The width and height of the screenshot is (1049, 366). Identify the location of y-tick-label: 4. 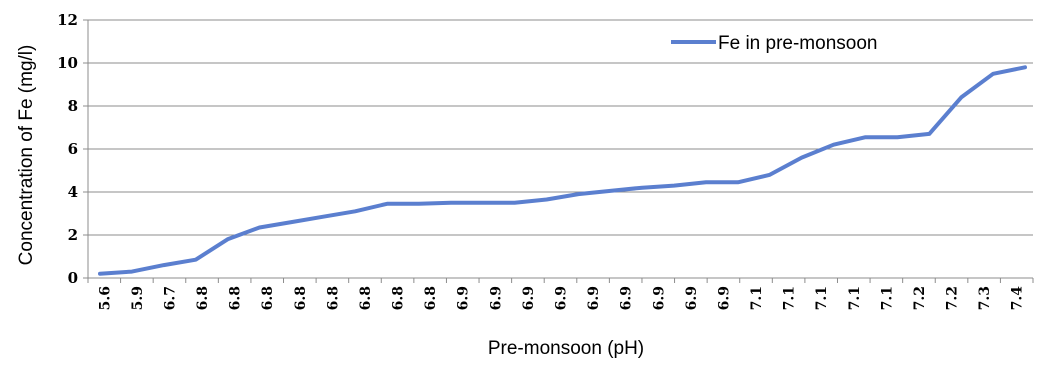
(73, 192).